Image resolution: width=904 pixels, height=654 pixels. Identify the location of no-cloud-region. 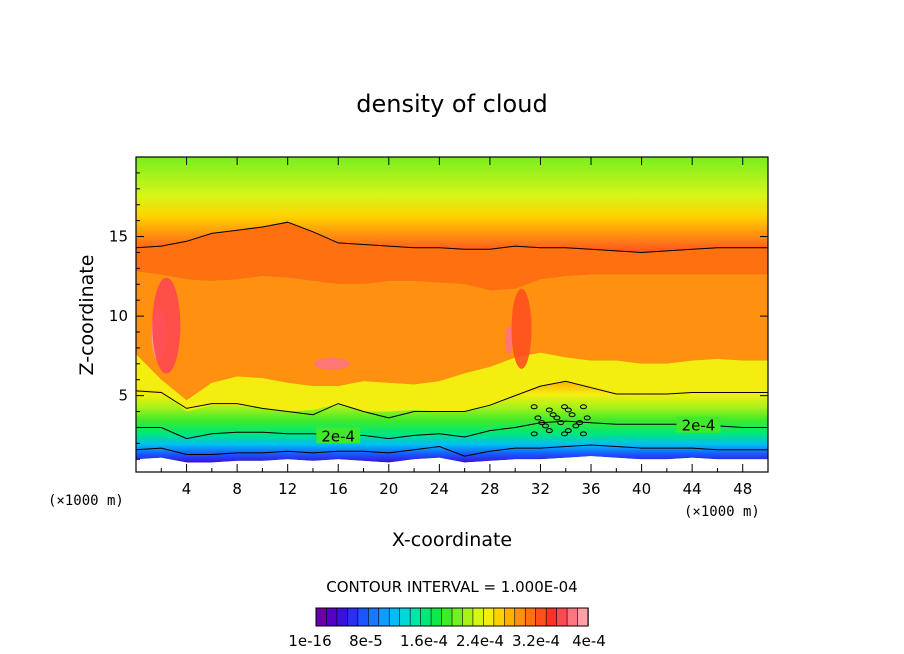
(452, 464).